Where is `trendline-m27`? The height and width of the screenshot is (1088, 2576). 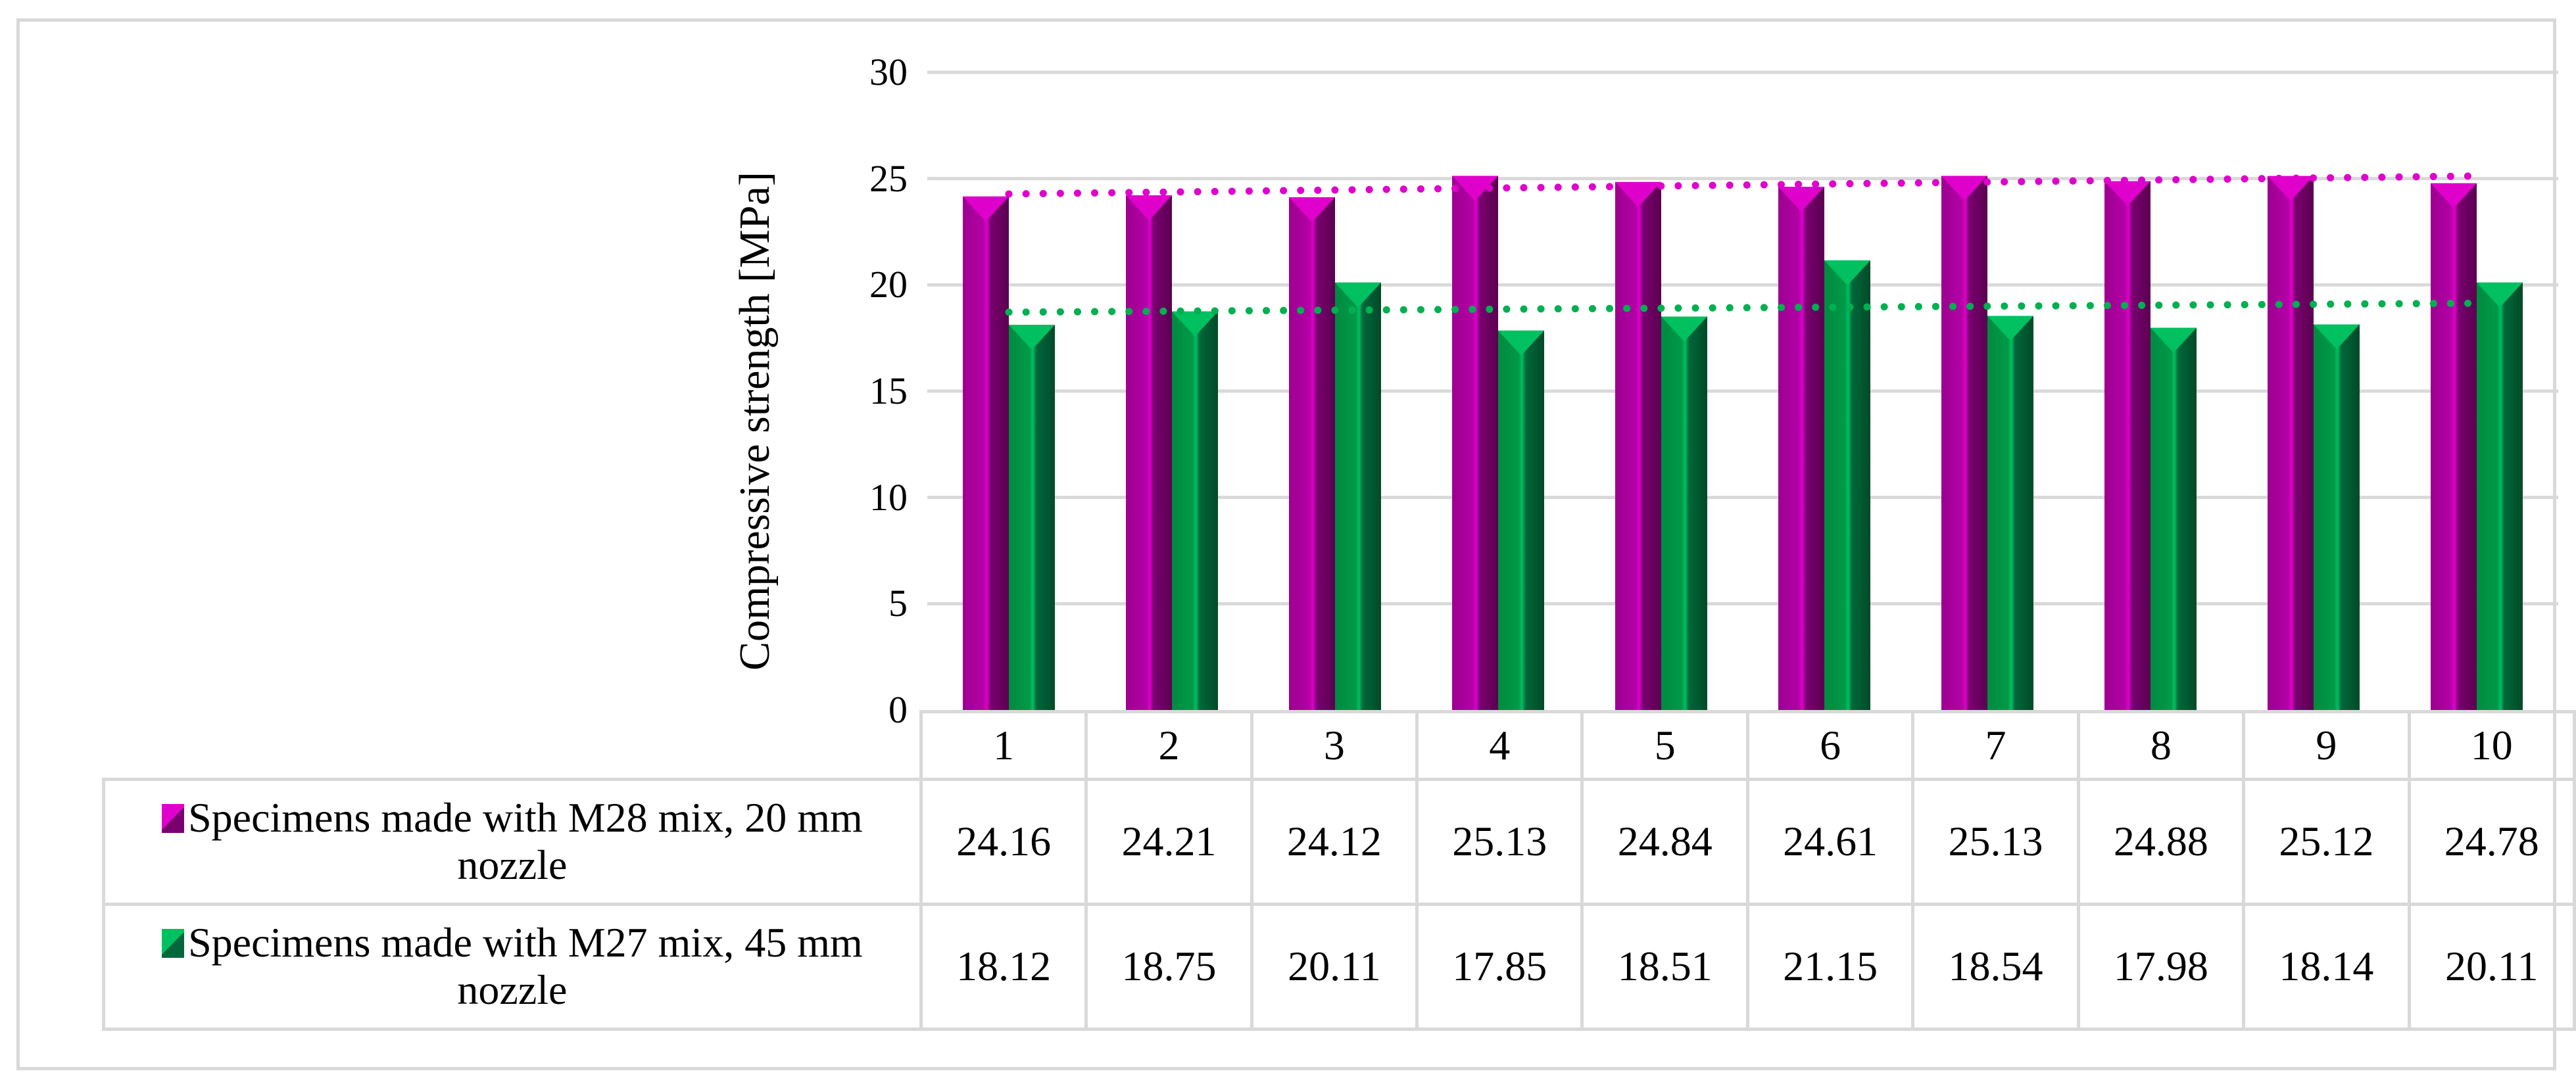 trendline-m27 is located at coordinates (1743, 308).